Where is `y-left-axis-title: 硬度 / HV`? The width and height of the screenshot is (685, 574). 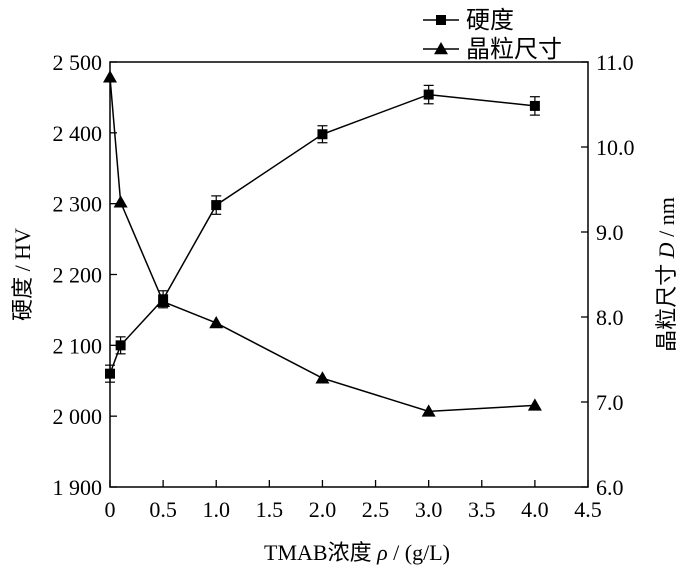 y-left-axis-title: 硬度 / HV is located at coordinates (22, 274).